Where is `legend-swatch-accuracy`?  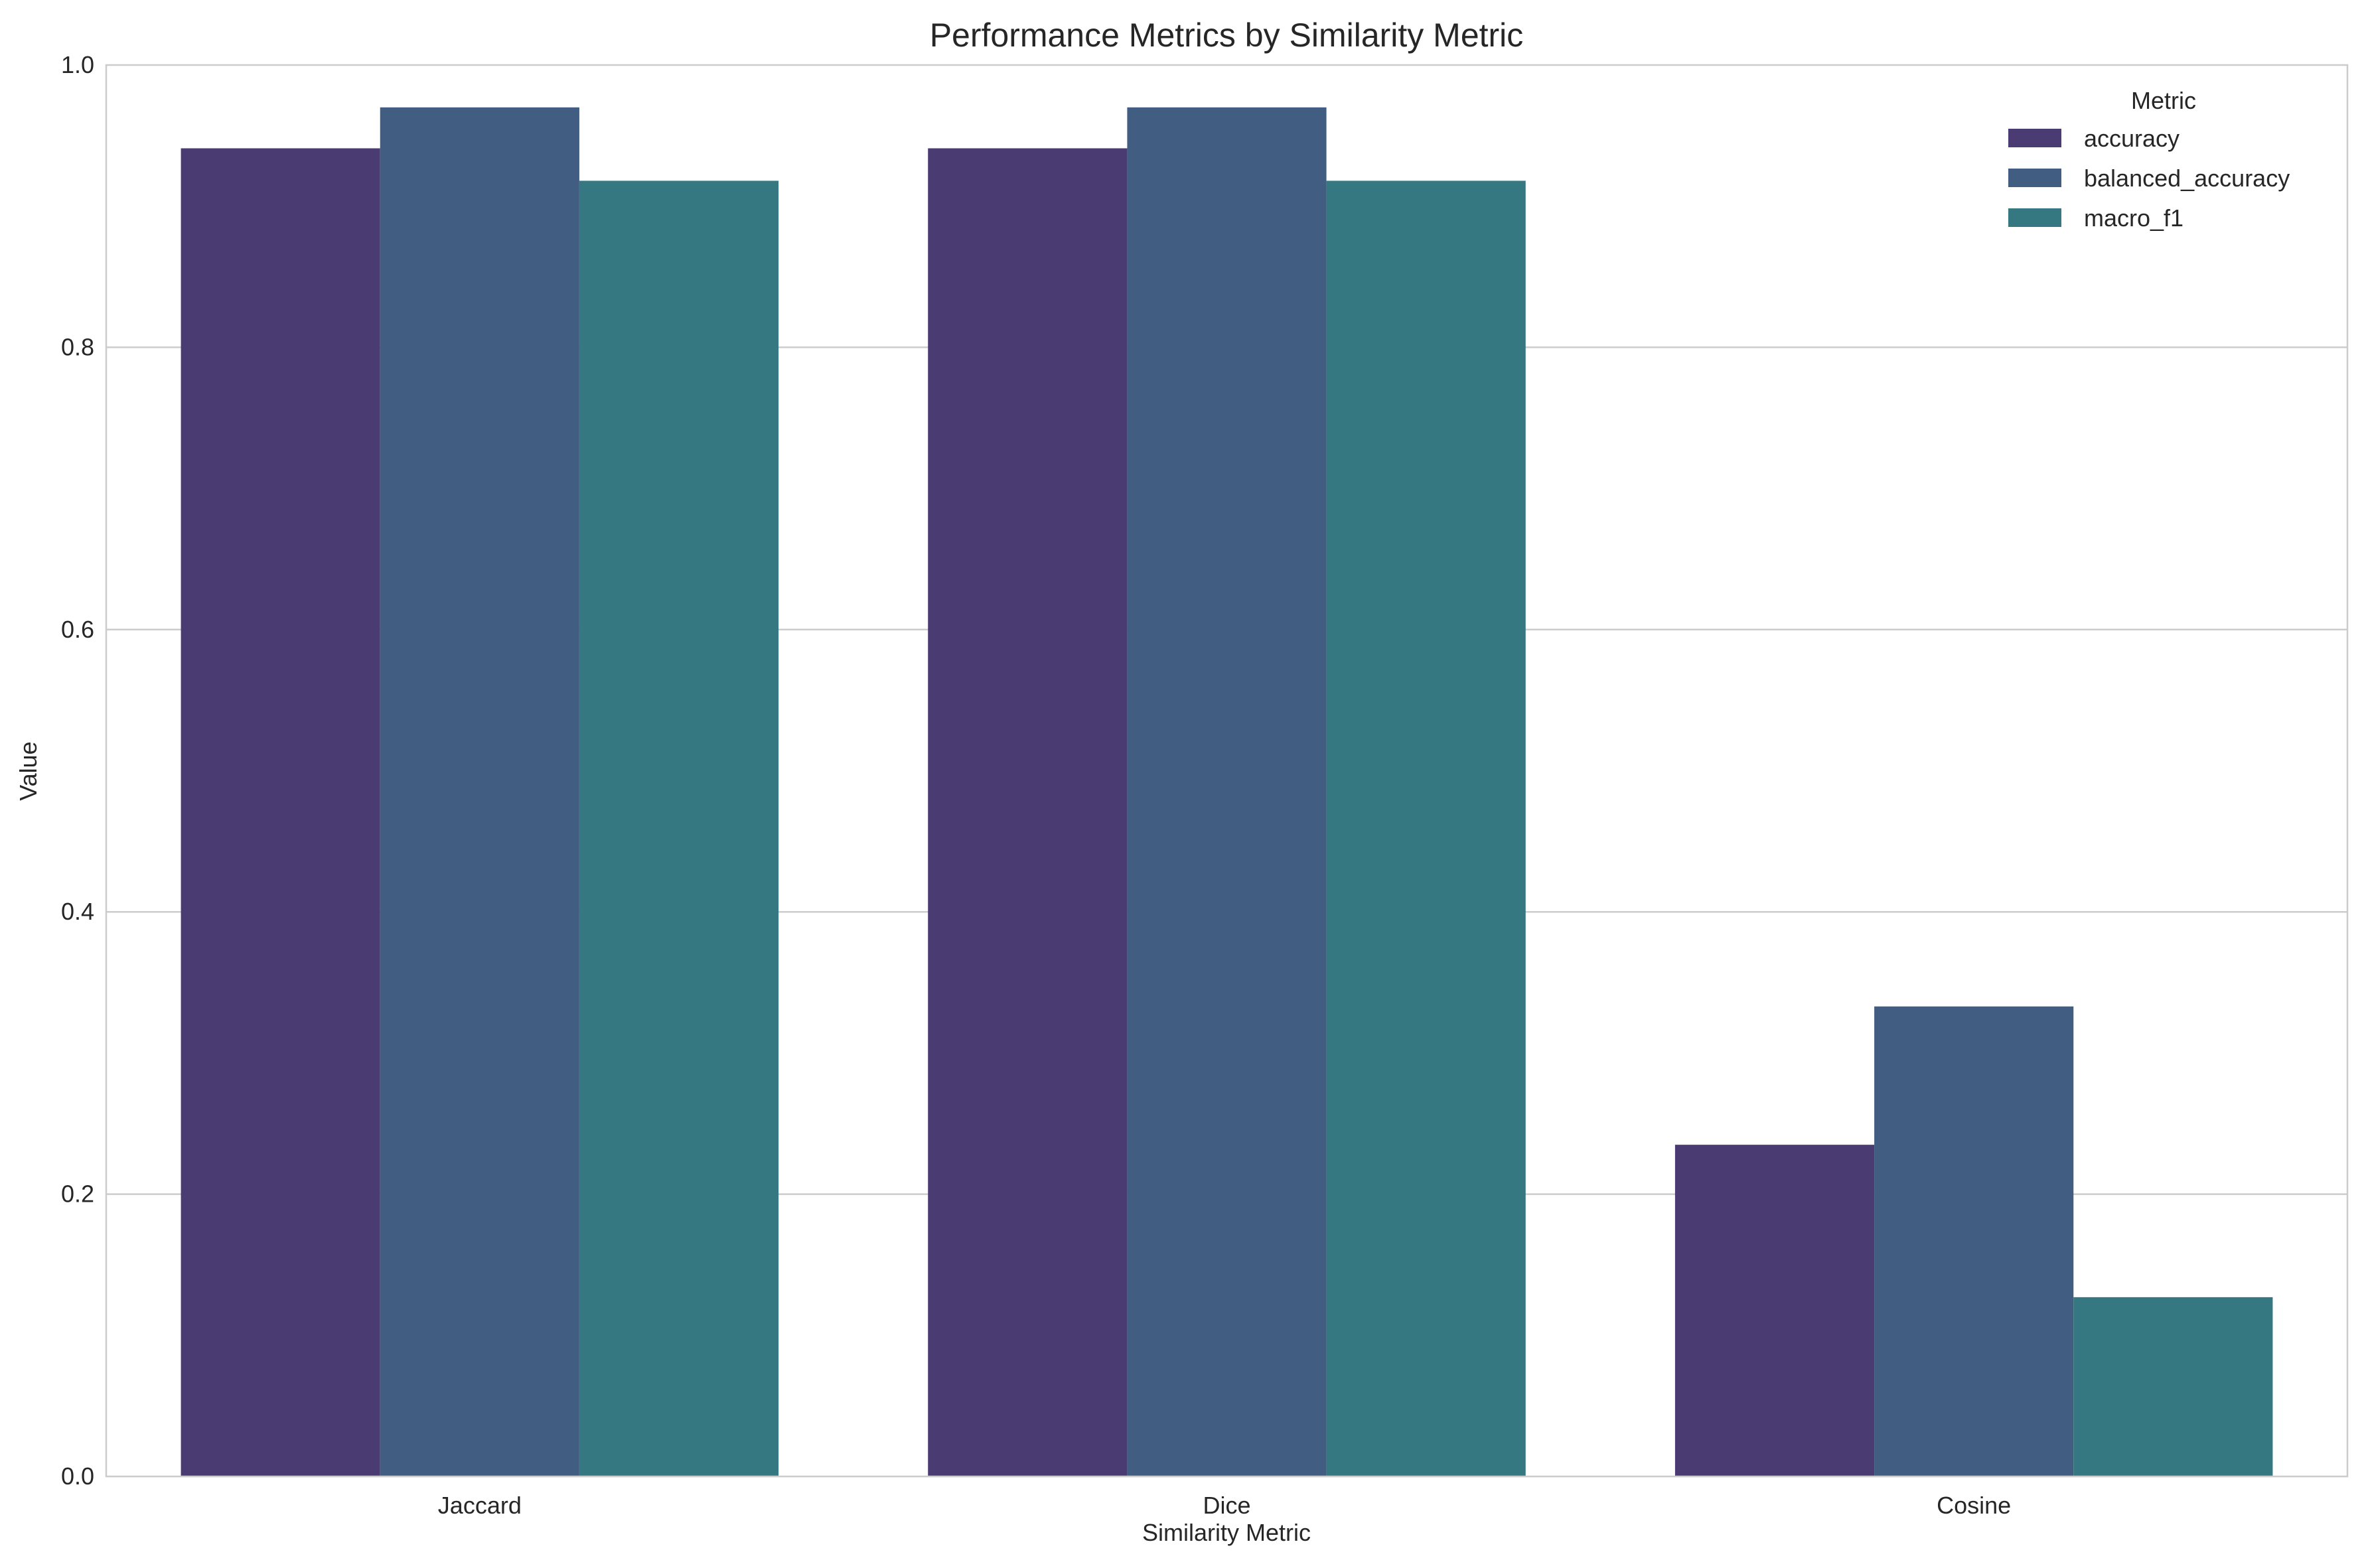
legend-swatch-accuracy is located at coordinates (2034, 138).